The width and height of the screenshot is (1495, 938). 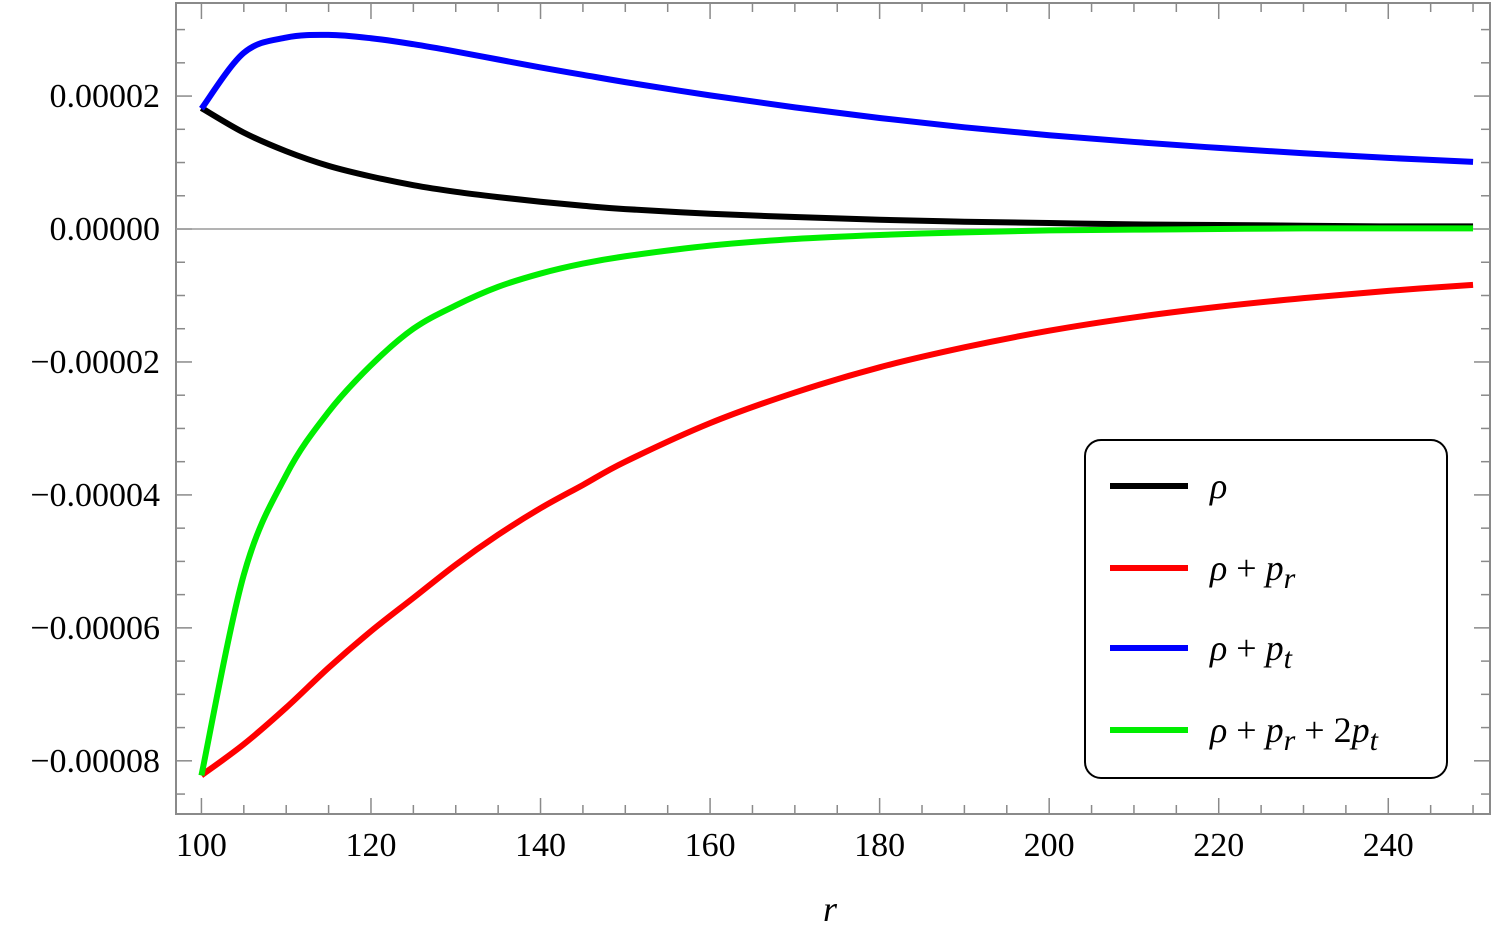 I want to click on x-tick-label: 100, so click(x=201, y=845).